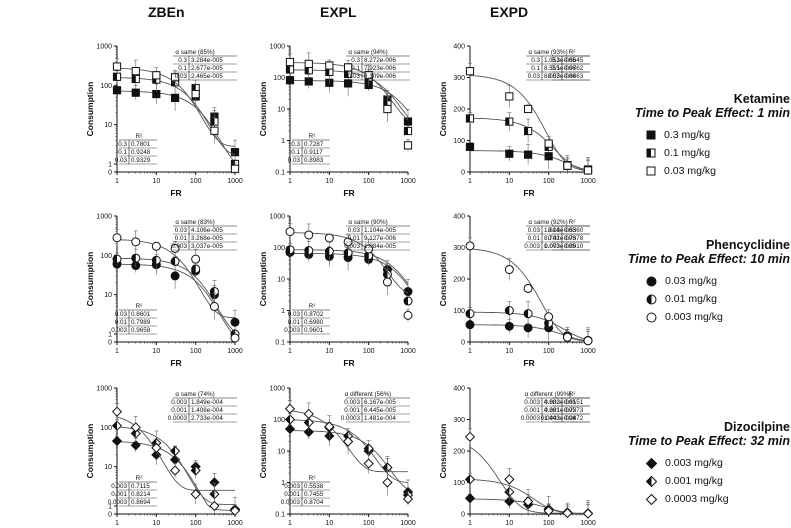 This screenshot has width=791, height=528. What do you see at coordinates (560, 60) in the screenshot?
I see `alpha-value: 1.051e-005` at bounding box center [560, 60].